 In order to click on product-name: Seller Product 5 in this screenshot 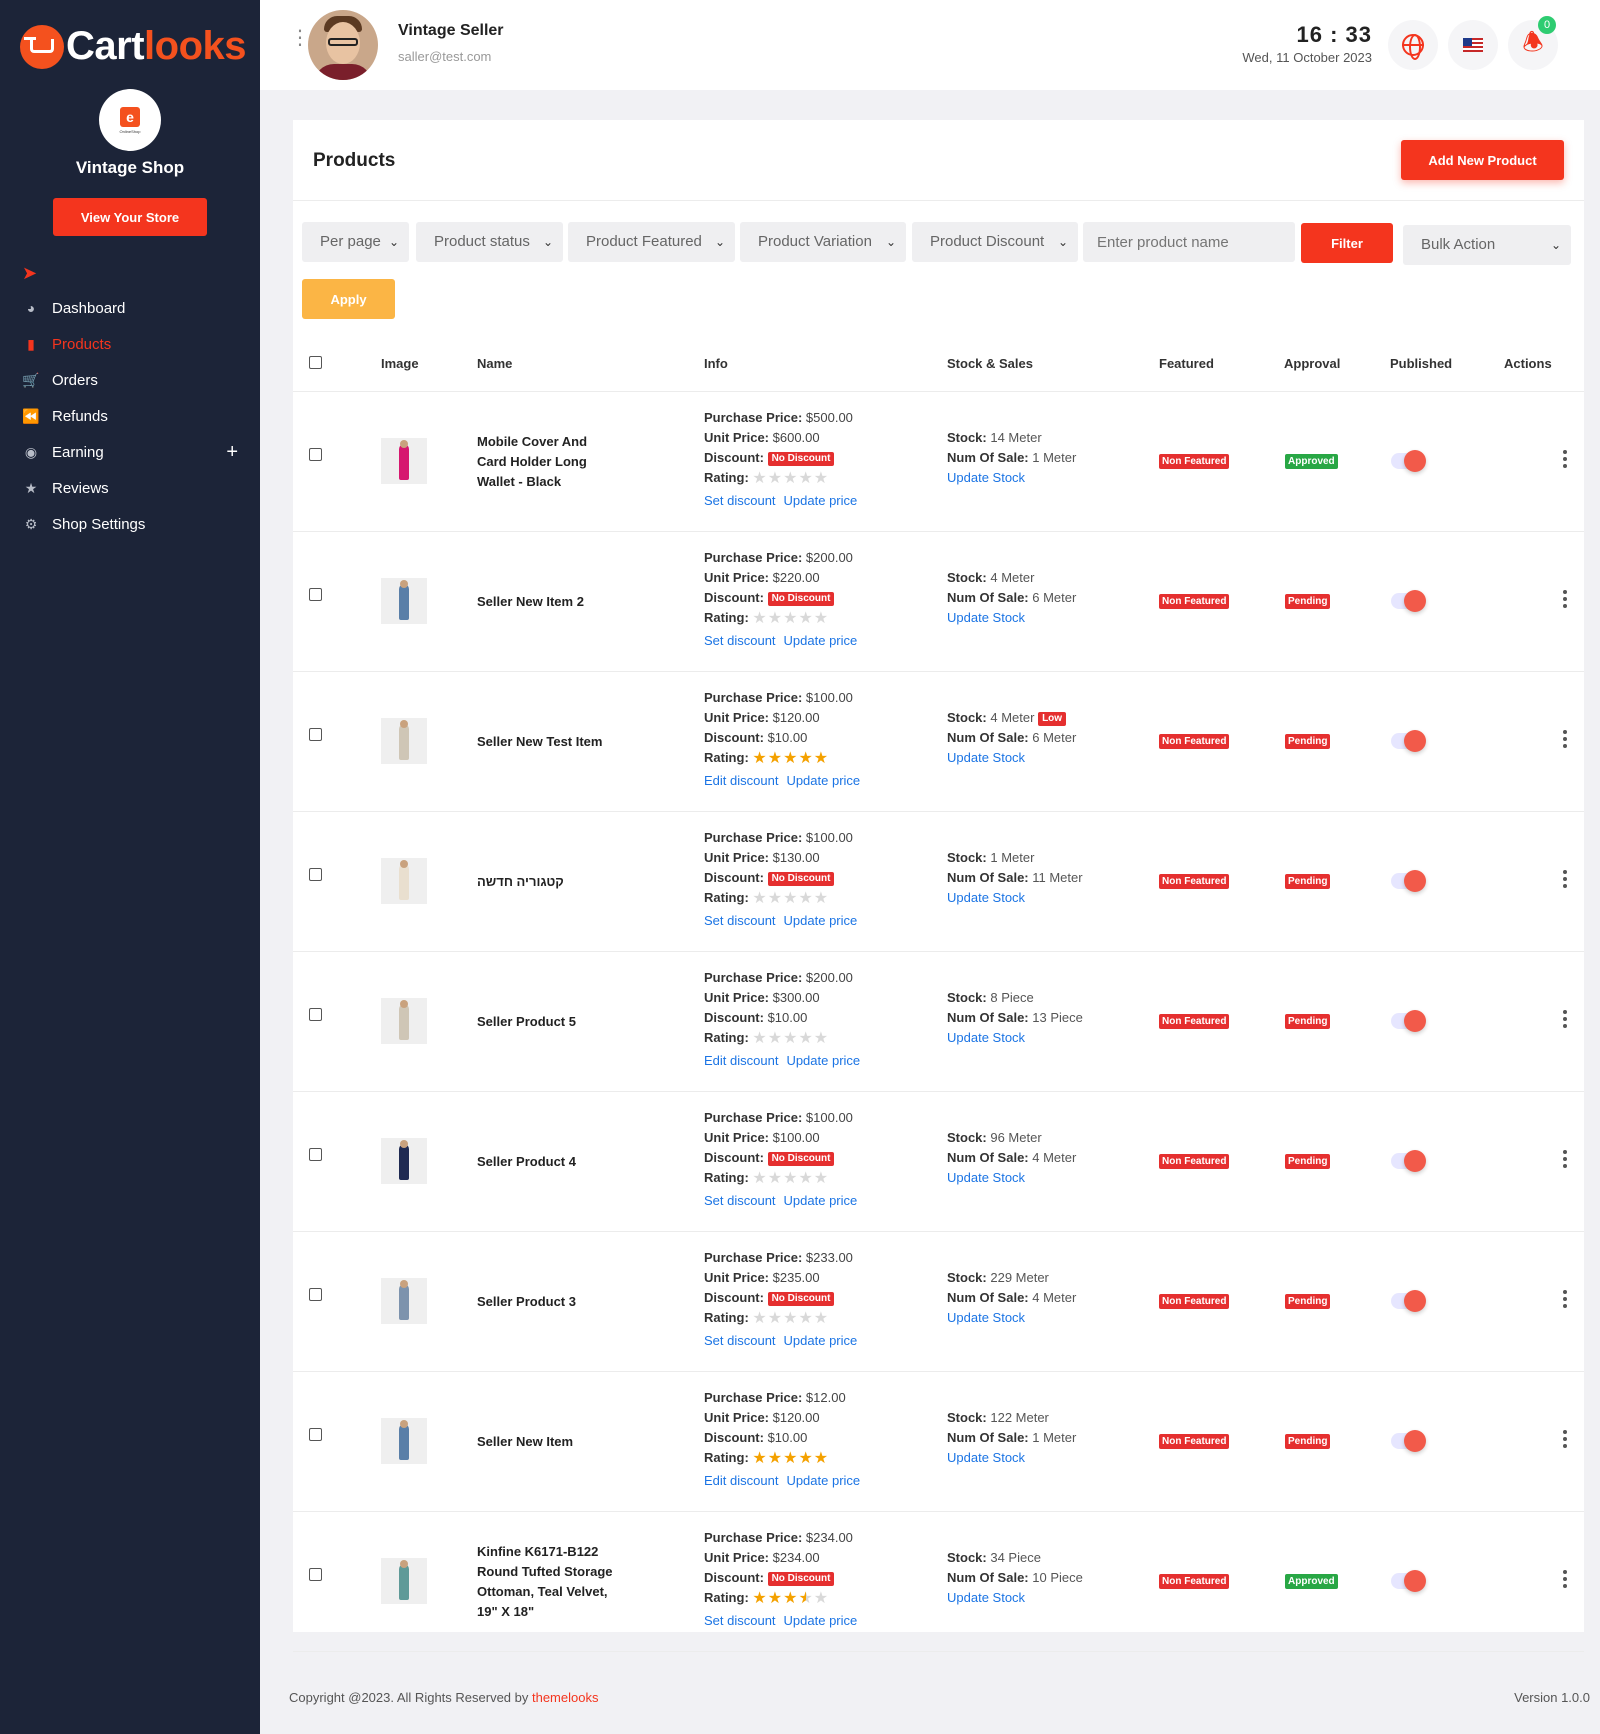, I will do `click(526, 1021)`.